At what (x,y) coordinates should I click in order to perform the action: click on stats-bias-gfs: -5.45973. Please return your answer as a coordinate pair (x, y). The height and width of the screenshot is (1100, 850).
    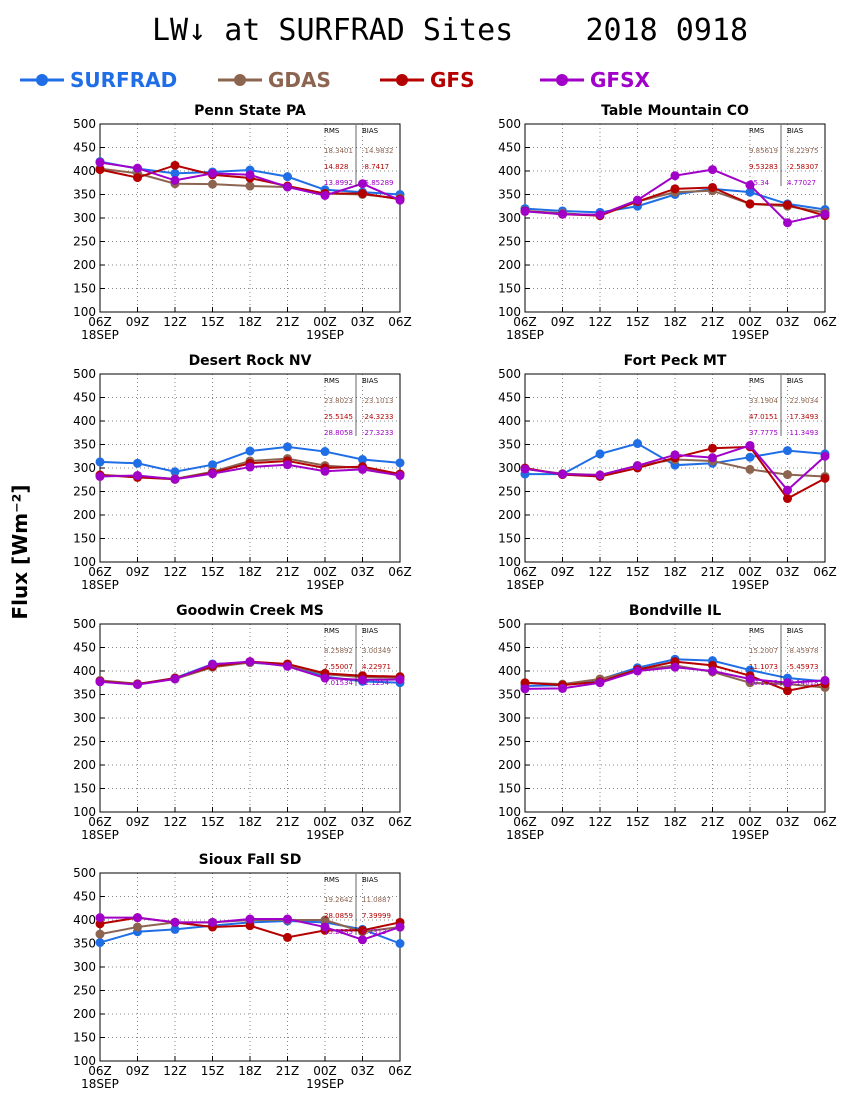
    Looking at the image, I should click on (802, 667).